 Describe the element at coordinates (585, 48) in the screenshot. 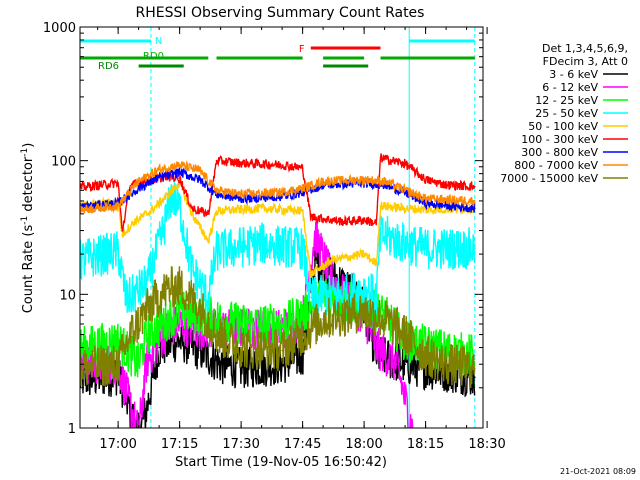

I see `legend-header-line-1: Det 1,3,4,5,6,9,` at that location.